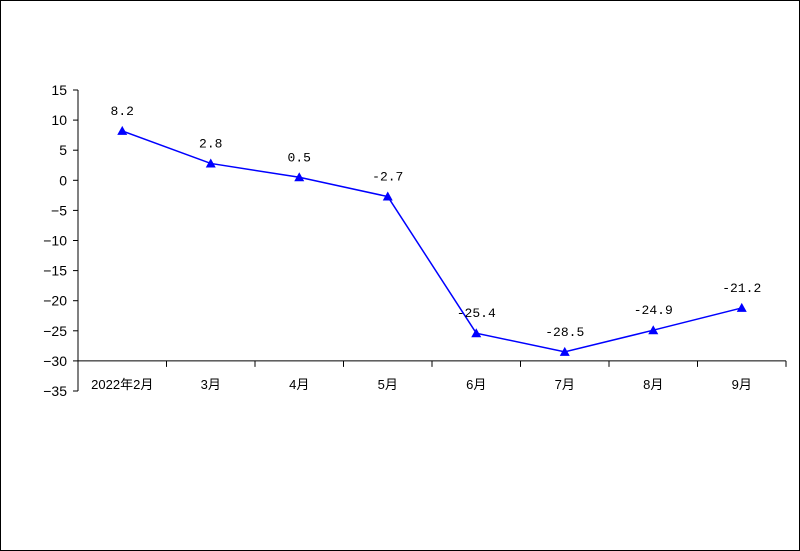 This screenshot has width=800, height=551. Describe the element at coordinates (432, 376) in the screenshot. I see `x-ticks: 2022年2月 3月 4月 5月 6月 7月 8月 9月` at that location.